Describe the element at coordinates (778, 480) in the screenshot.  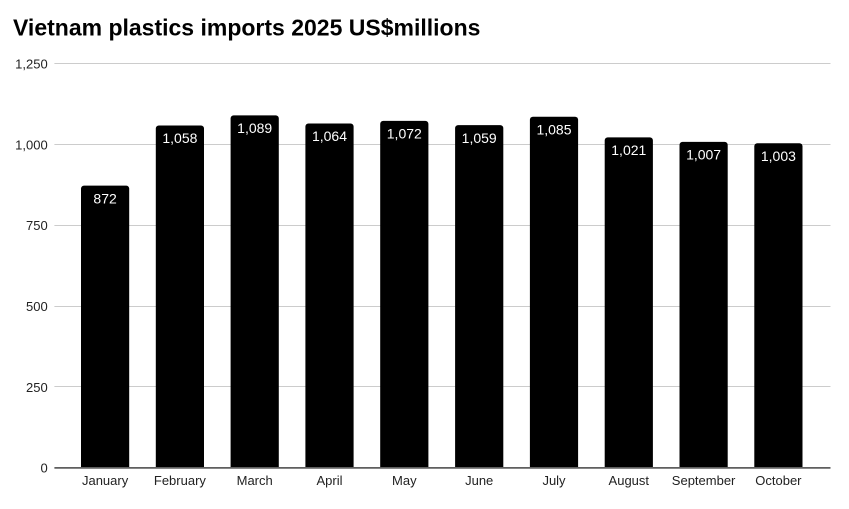
I see `svg-text: October` at that location.